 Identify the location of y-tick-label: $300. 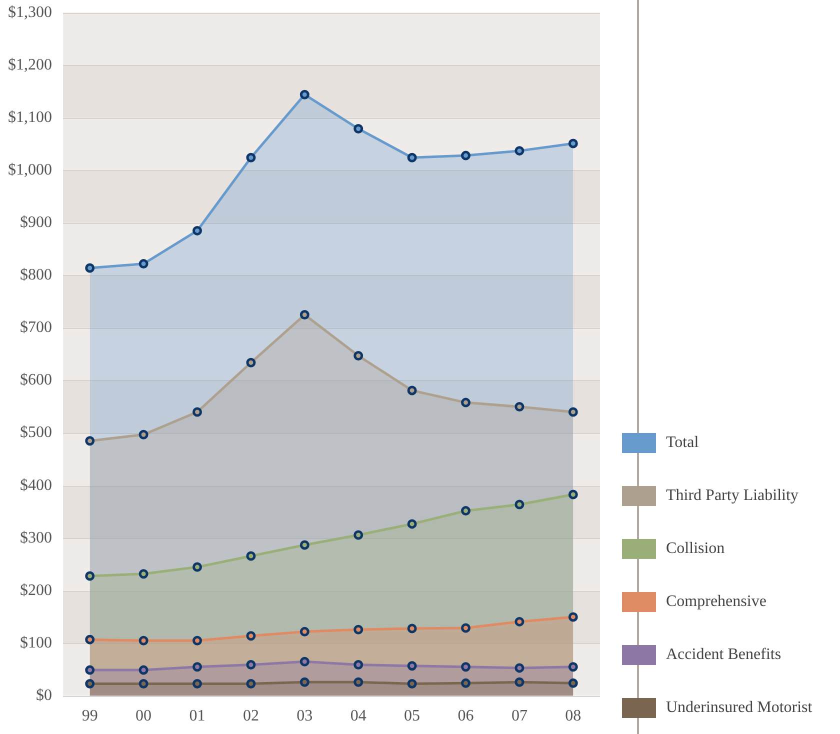
(36, 537).